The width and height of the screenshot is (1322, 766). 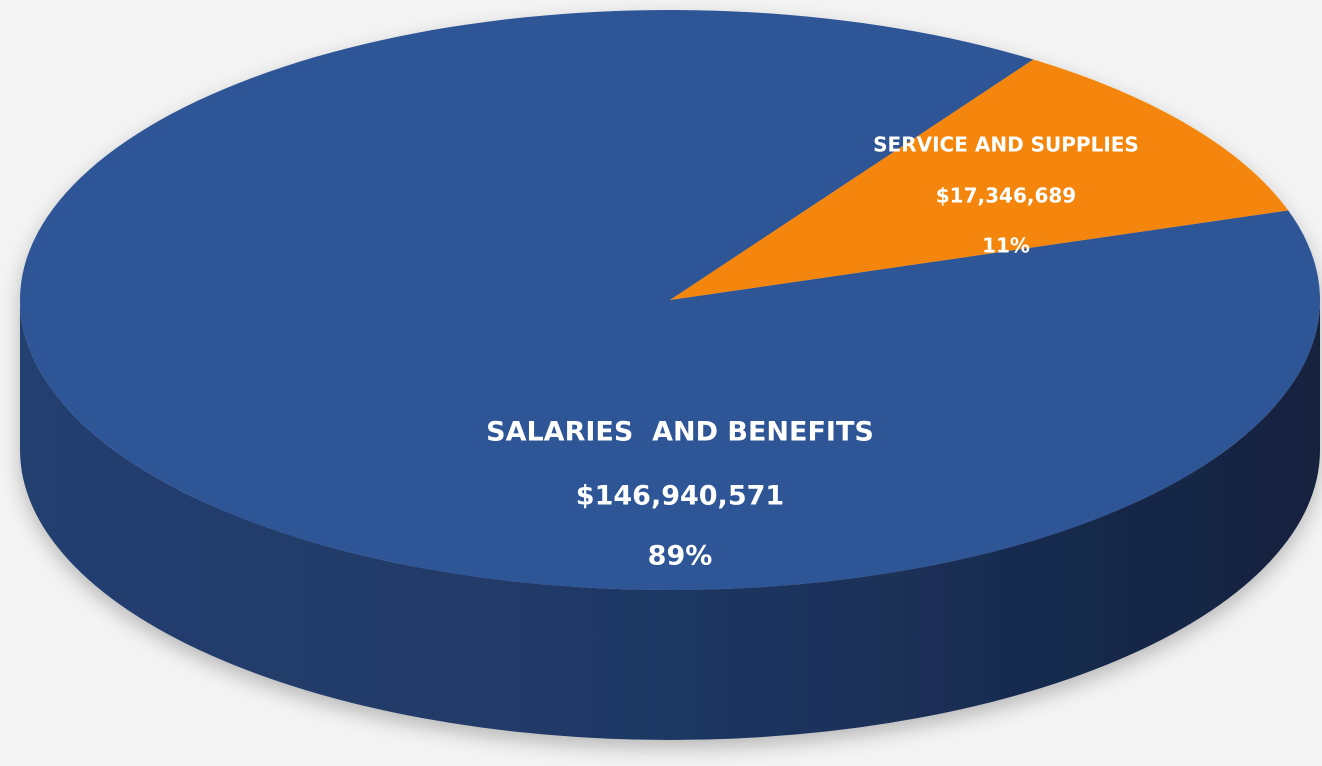 I want to click on category-label: SALARIES AND BENEFITS, so click(x=680, y=432).